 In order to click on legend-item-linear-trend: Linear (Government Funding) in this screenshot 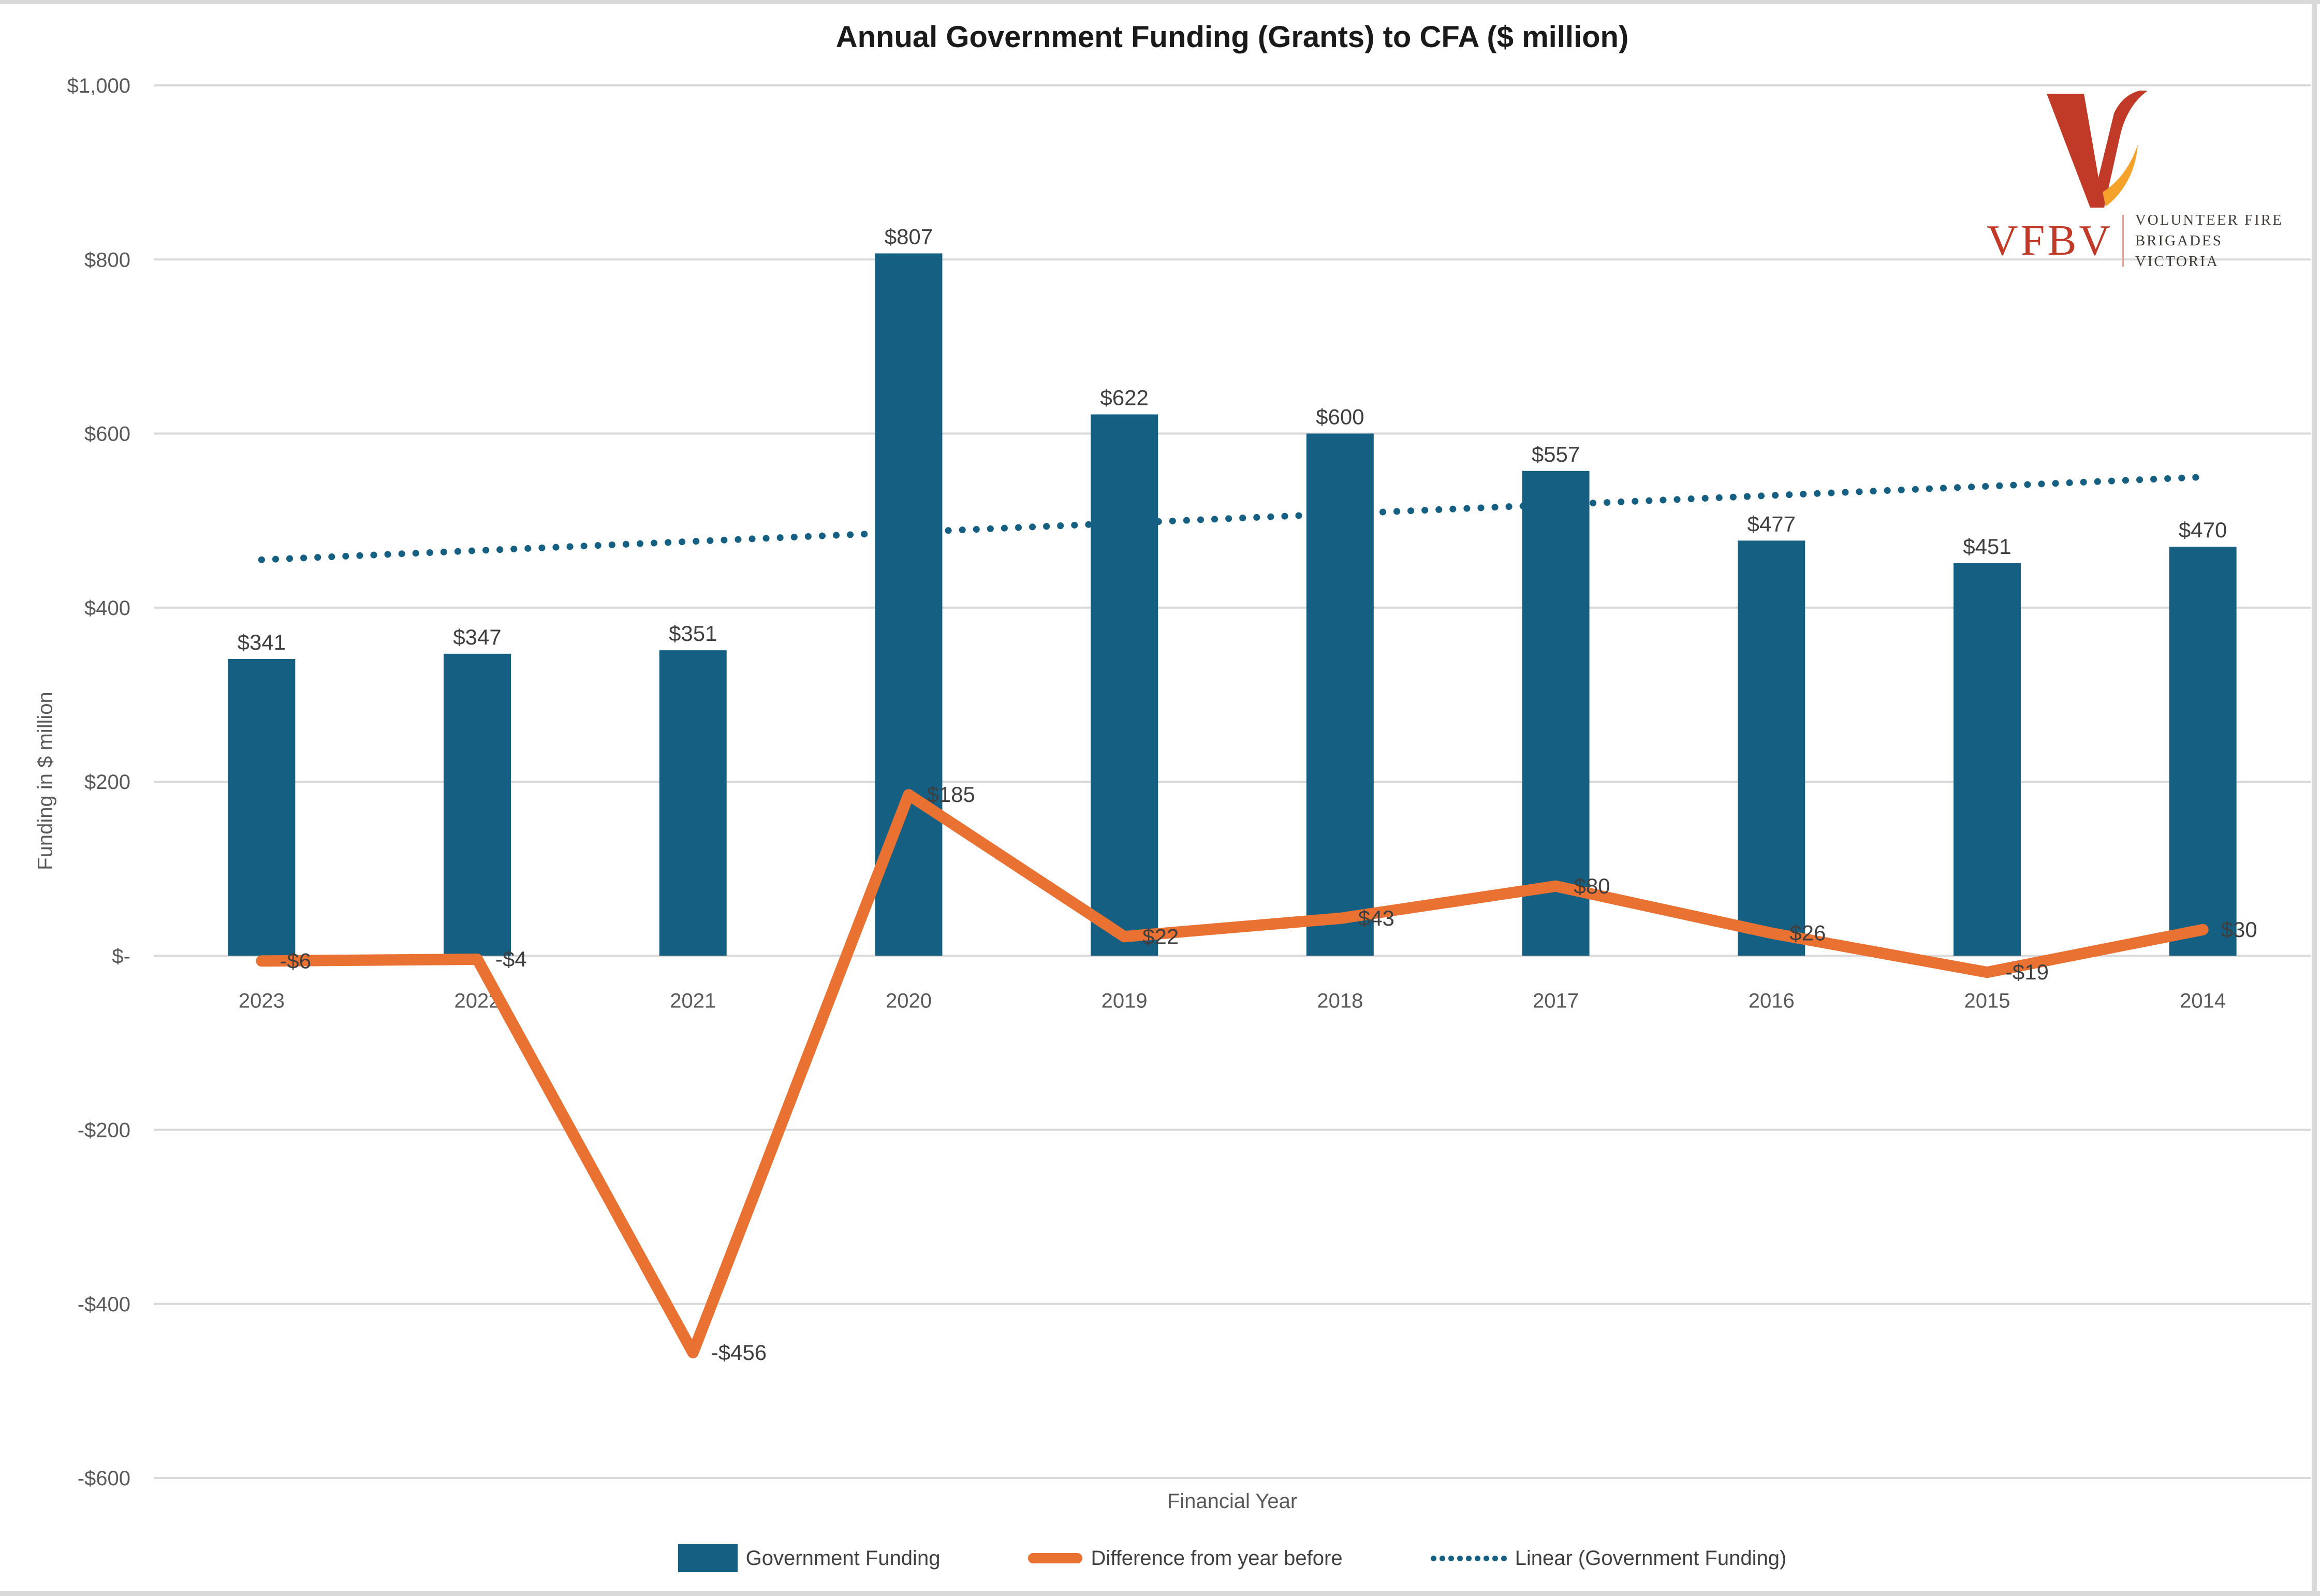, I will do `click(1609, 1558)`.